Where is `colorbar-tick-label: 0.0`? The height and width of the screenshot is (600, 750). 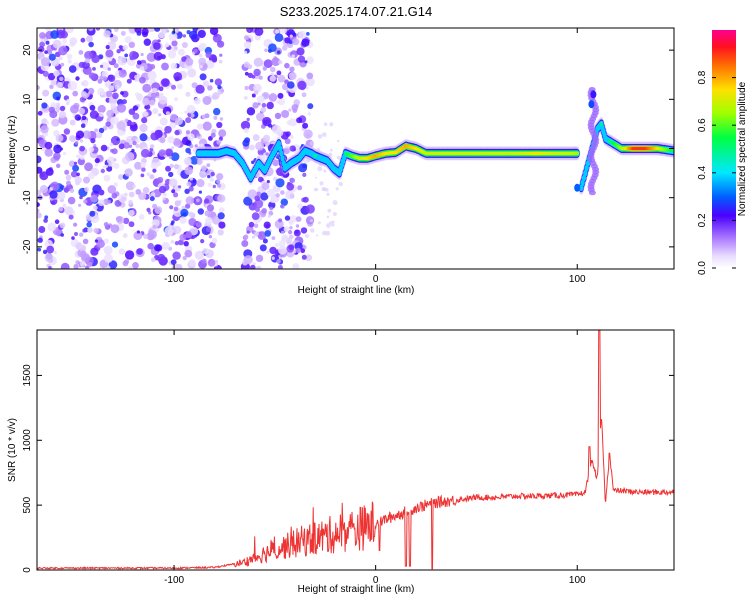
colorbar-tick-label: 0.0 is located at coordinates (702, 268).